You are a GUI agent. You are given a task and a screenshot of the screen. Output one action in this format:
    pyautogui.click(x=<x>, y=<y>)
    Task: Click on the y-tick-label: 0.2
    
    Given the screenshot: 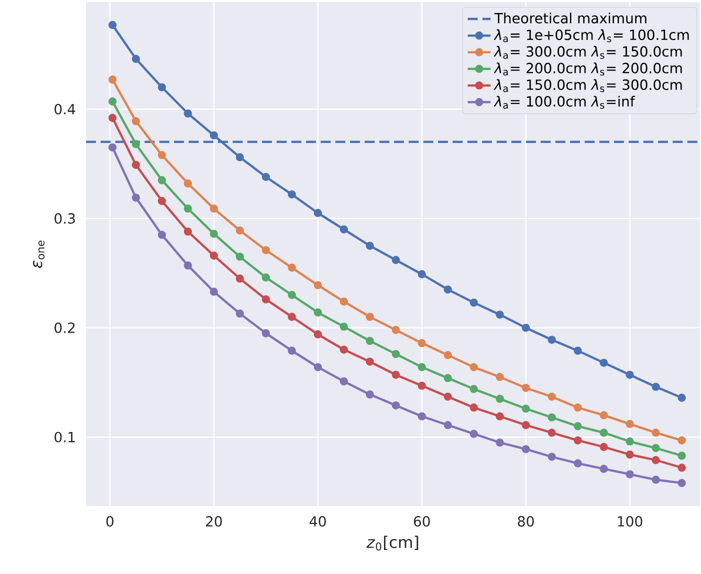 What is the action you would take?
    pyautogui.click(x=64, y=328)
    